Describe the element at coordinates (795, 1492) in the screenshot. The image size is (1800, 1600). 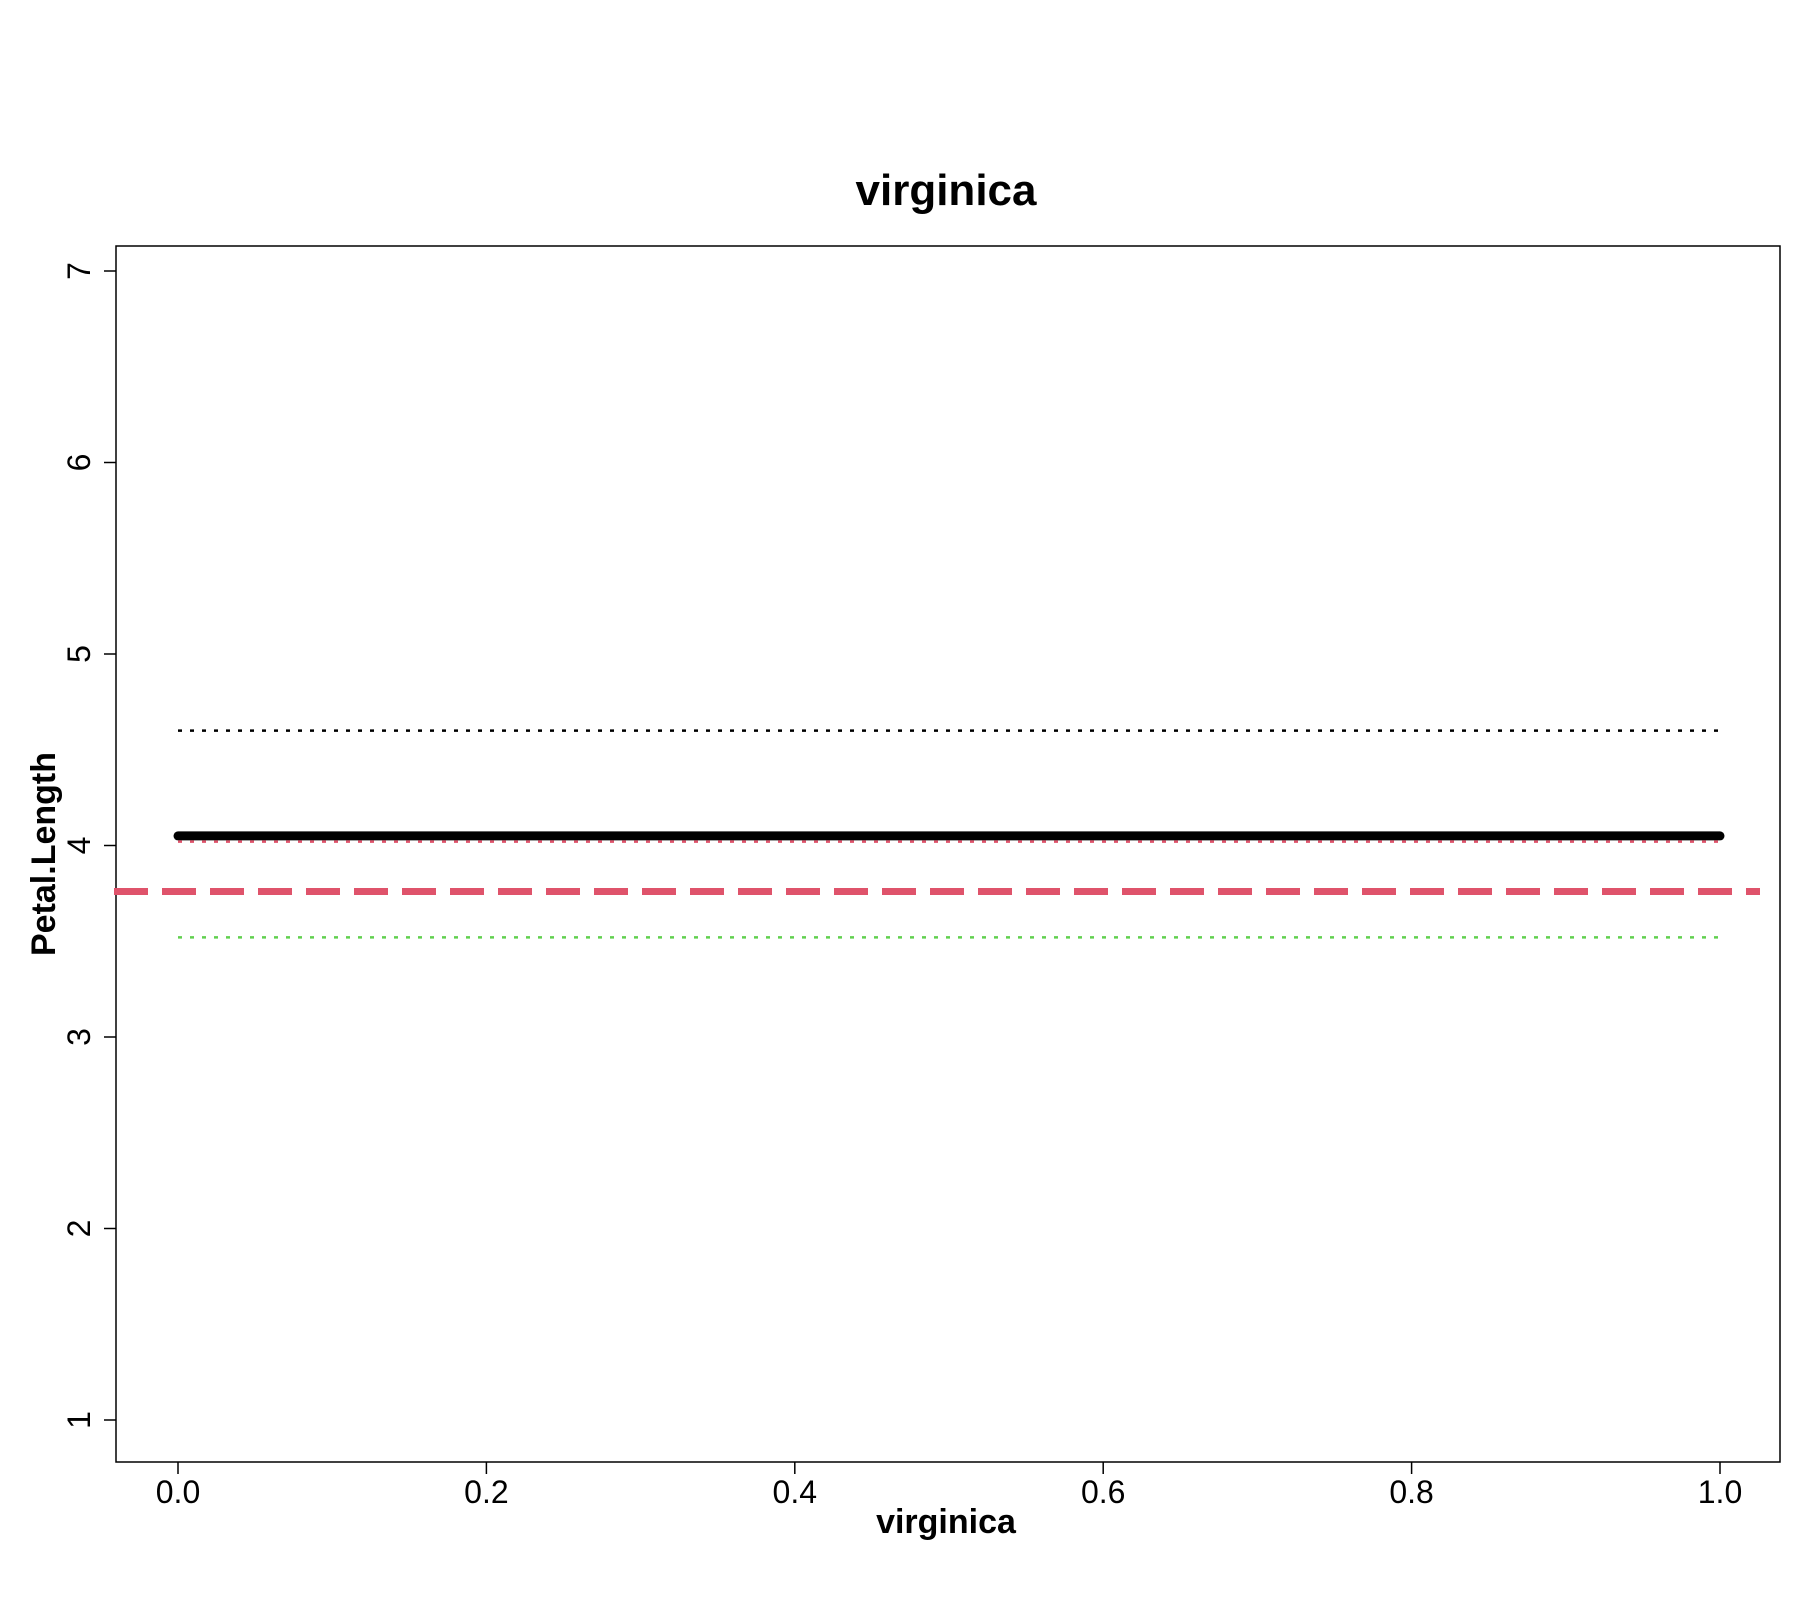
I see `x-tick-label: 0.4` at that location.